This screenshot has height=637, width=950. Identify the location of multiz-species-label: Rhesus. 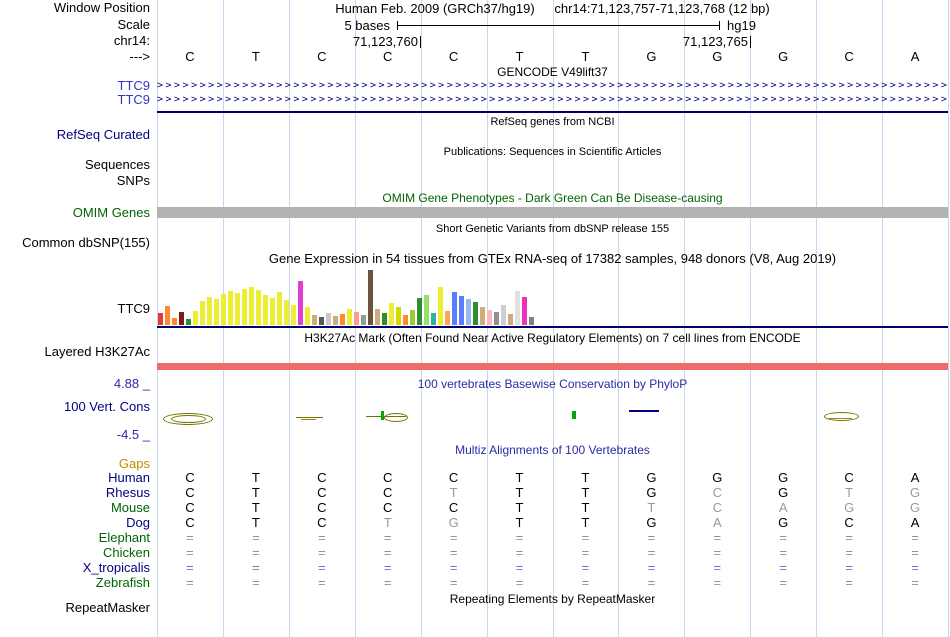
(127, 492).